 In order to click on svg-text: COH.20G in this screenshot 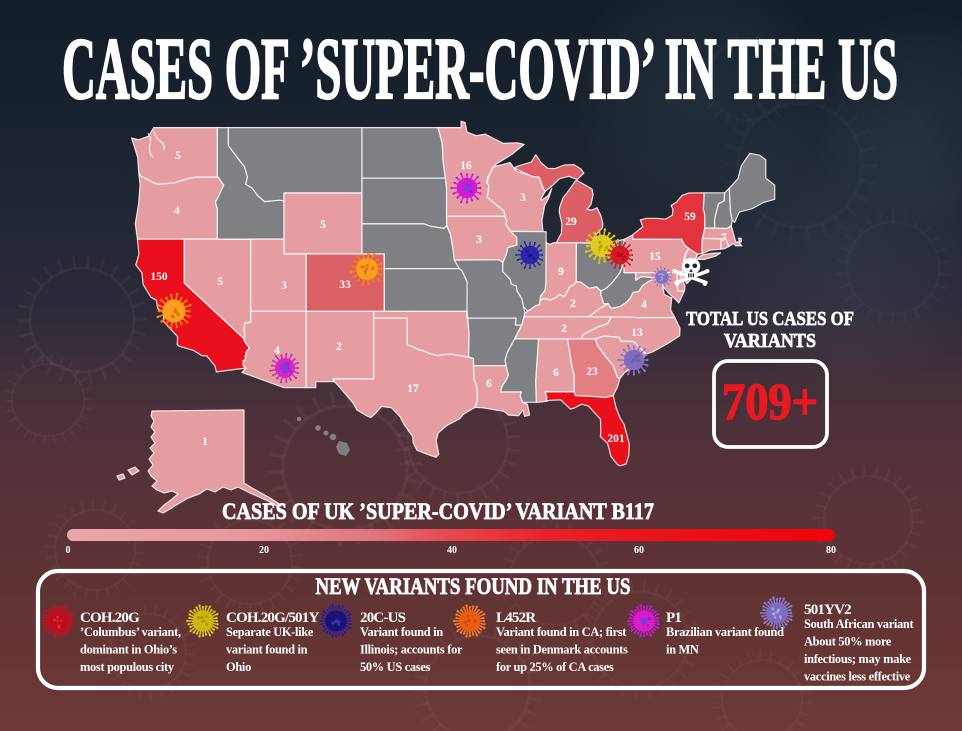, I will do `click(110, 618)`.